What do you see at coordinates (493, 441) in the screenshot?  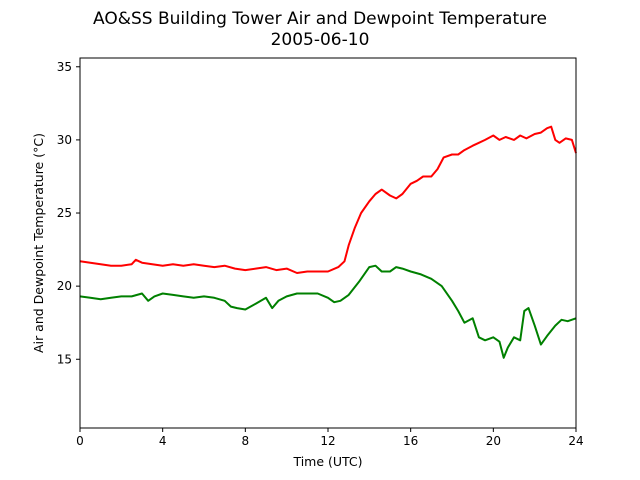 I see `x-tick-label: 20` at bounding box center [493, 441].